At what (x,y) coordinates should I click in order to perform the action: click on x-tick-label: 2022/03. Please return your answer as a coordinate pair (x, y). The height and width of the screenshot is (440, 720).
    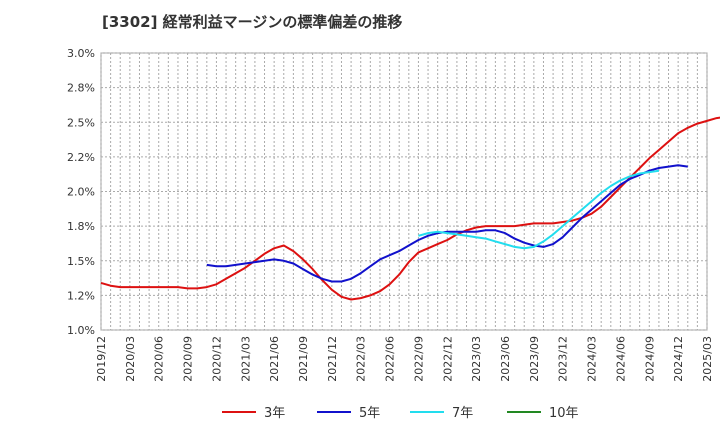
    Looking at the image, I should click on (361, 359).